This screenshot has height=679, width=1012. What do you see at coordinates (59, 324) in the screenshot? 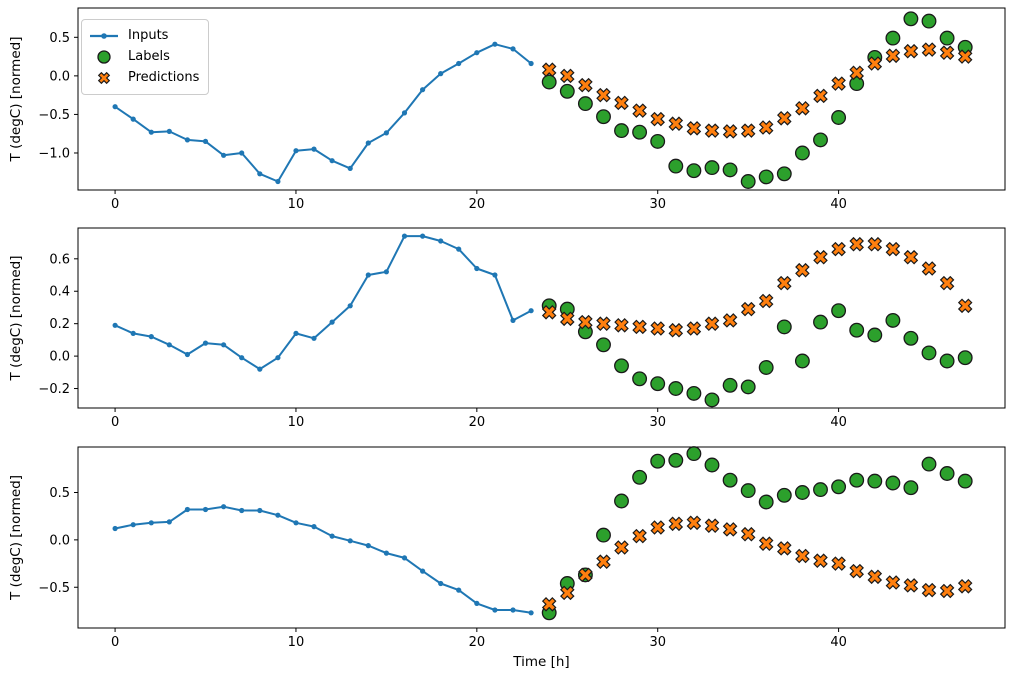
I see `y-tick-label: 0.2` at bounding box center [59, 324].